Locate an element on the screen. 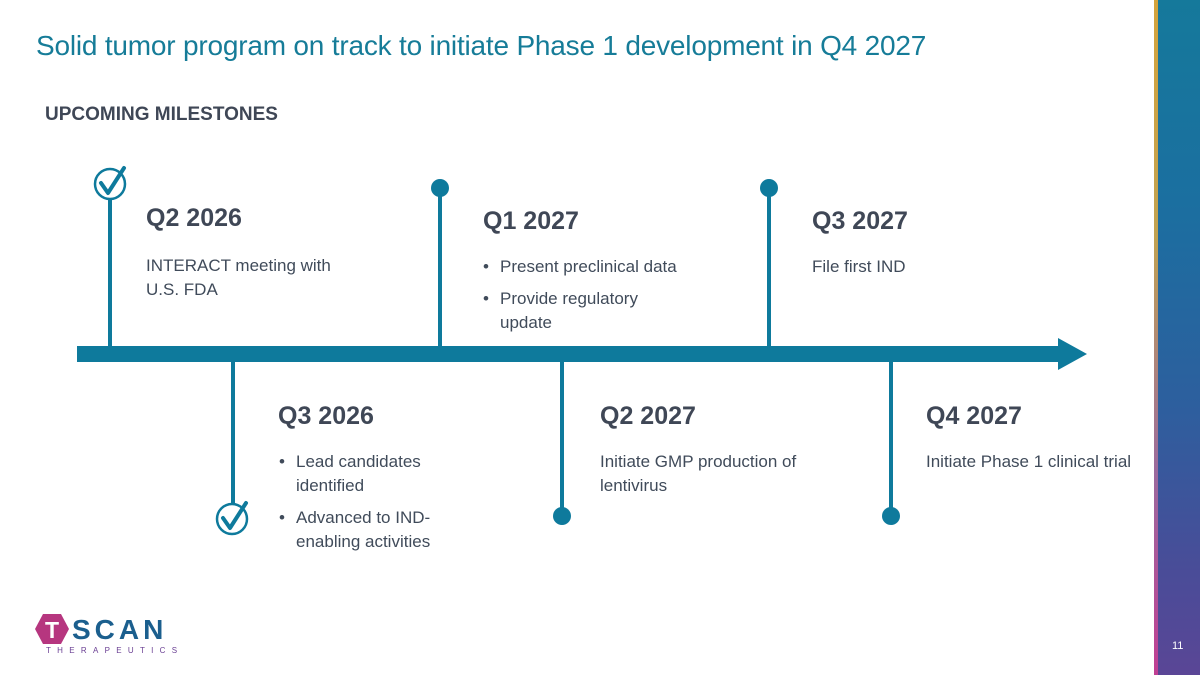  decorative-side-strip is located at coordinates (1177, 337).